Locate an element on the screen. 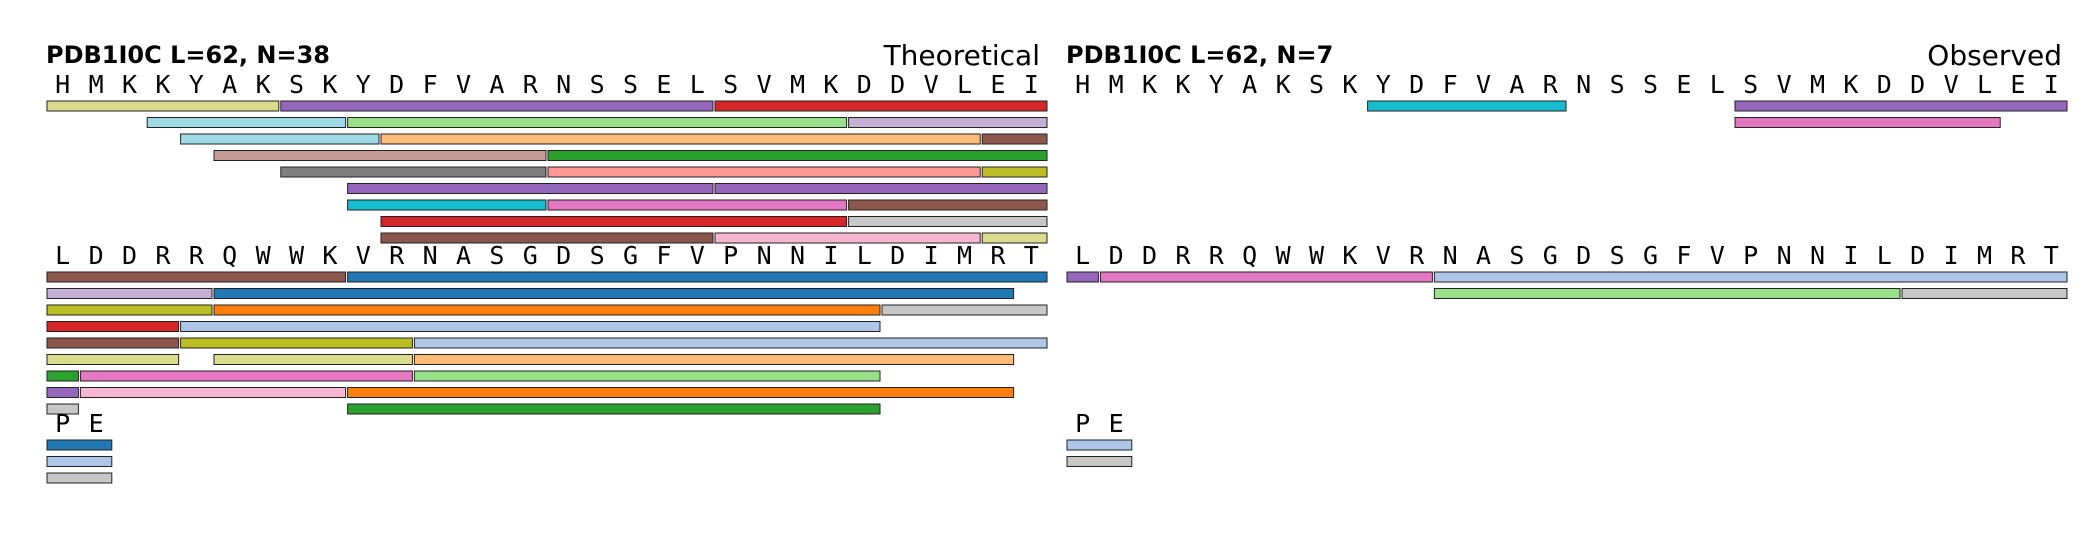 Image resolution: width=2100 pixels, height=540 pixels. residue-label: H is located at coordinates (1082, 84).